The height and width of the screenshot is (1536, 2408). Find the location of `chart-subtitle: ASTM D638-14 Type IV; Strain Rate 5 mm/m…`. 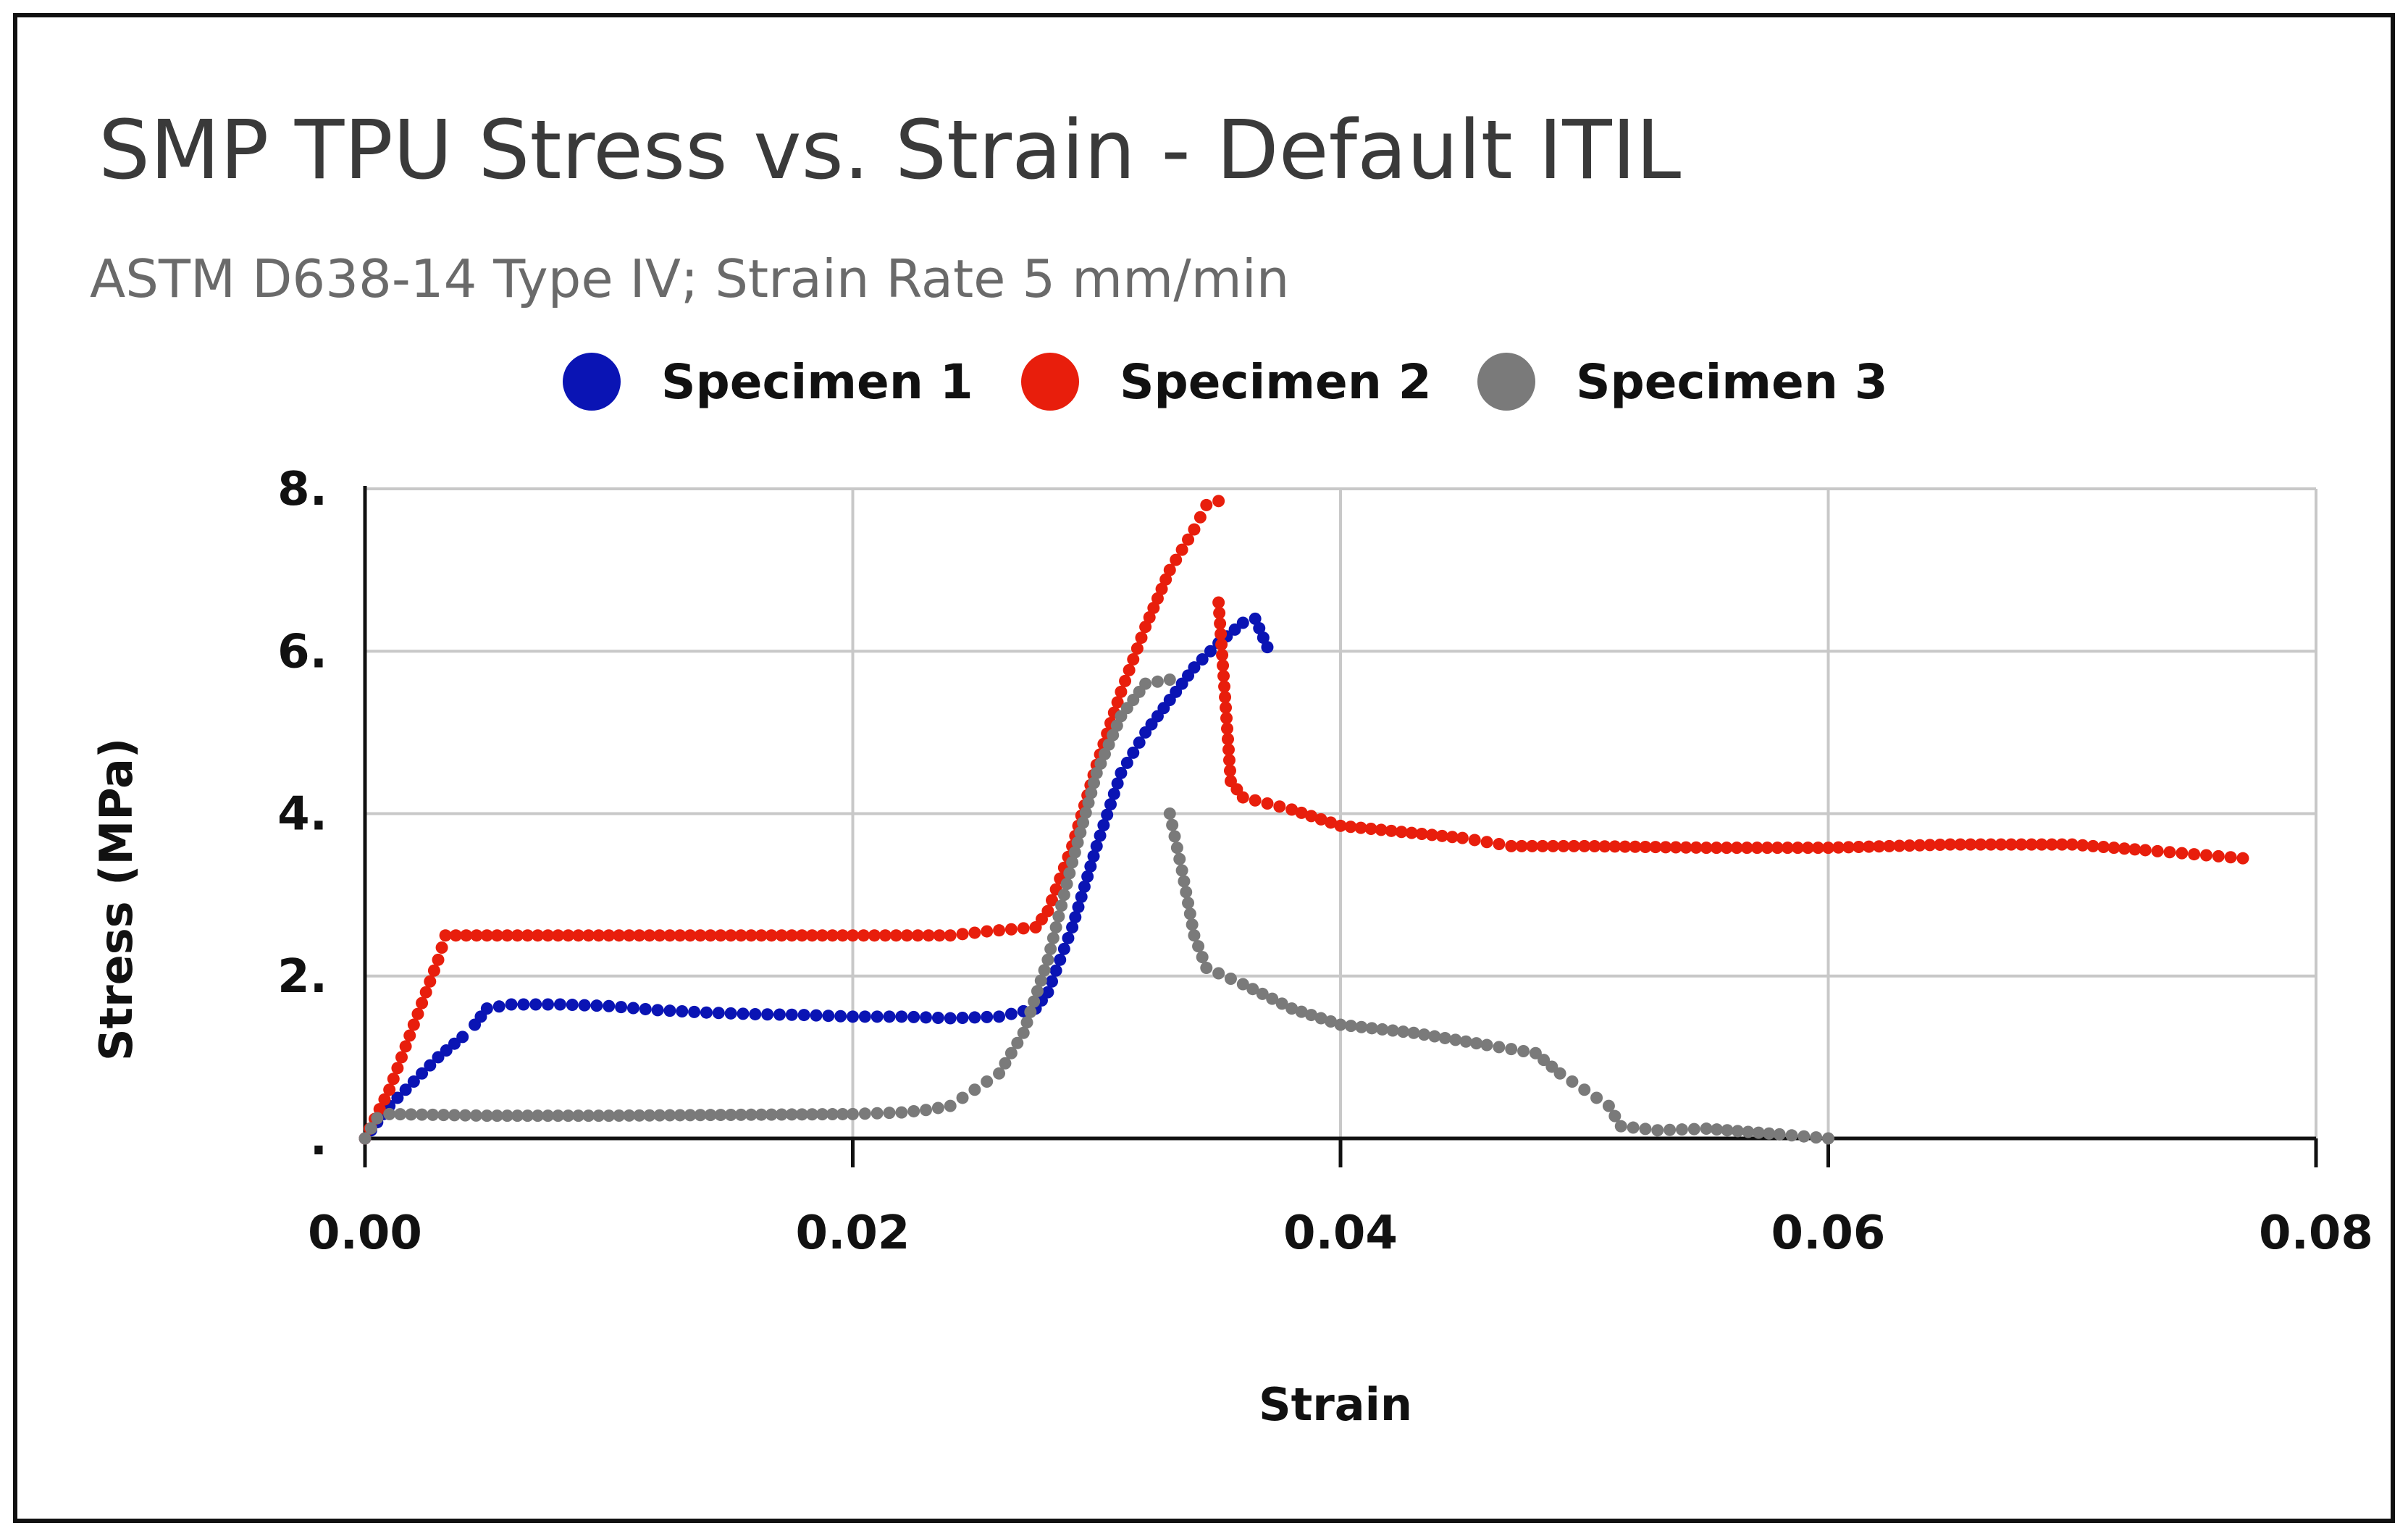

chart-subtitle: ASTM D638-14 Type IV; Strain Rate 5 mm/m… is located at coordinates (690, 278).